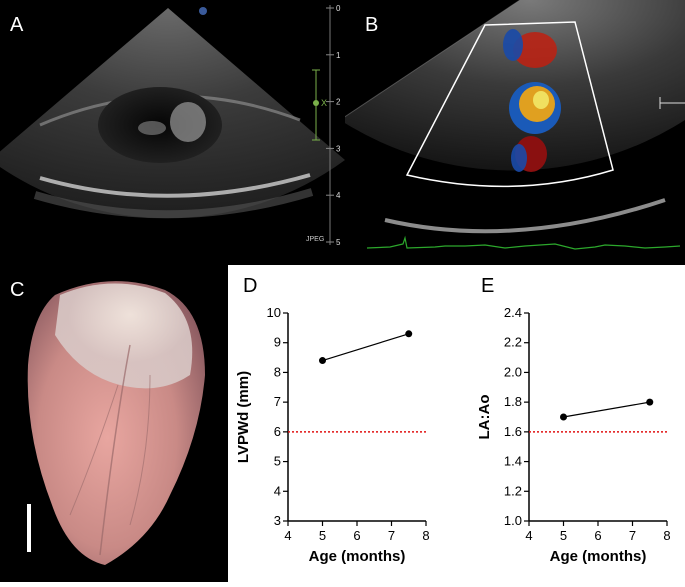 The width and height of the screenshot is (685, 587). Describe the element at coordinates (513, 312) in the screenshot. I see `y-tick-label: 2.4` at that location.